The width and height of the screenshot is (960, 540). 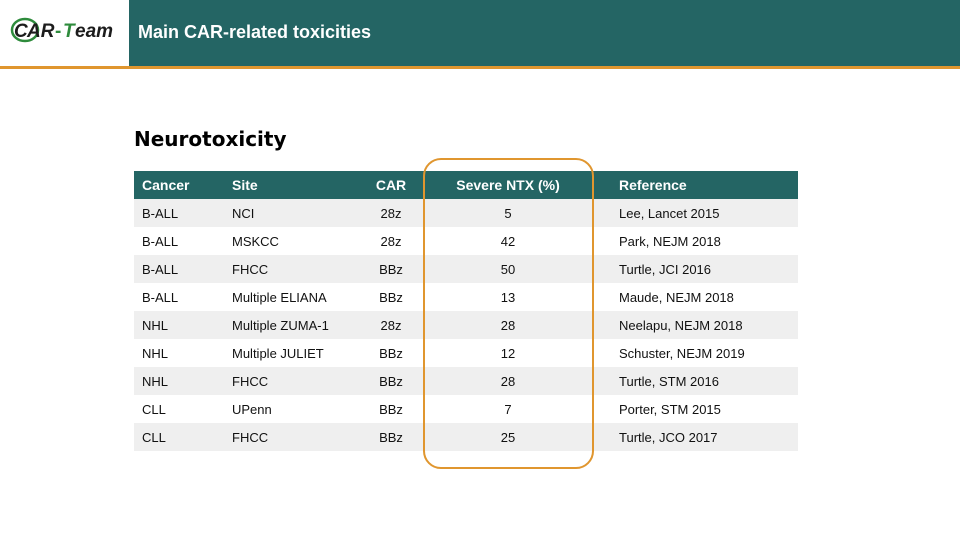 What do you see at coordinates (695, 381) in the screenshot?
I see `cell-reference: Turtle, STM 2016` at bounding box center [695, 381].